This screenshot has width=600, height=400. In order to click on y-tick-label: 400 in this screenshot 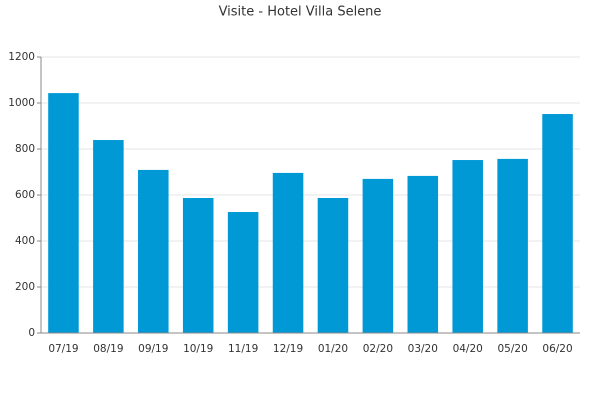, I will do `click(25, 241)`.